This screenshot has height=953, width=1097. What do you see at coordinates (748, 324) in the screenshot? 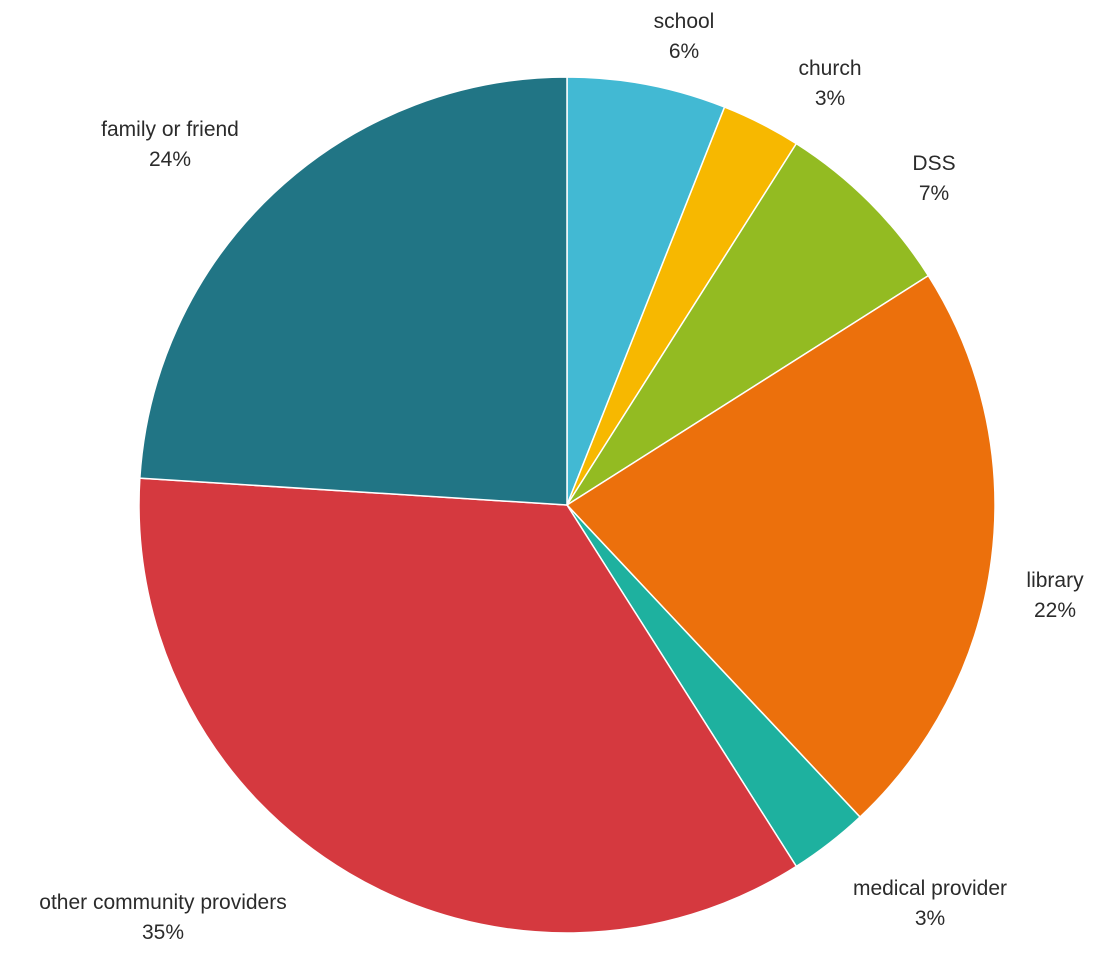
I see `pie-slice-dss` at bounding box center [748, 324].